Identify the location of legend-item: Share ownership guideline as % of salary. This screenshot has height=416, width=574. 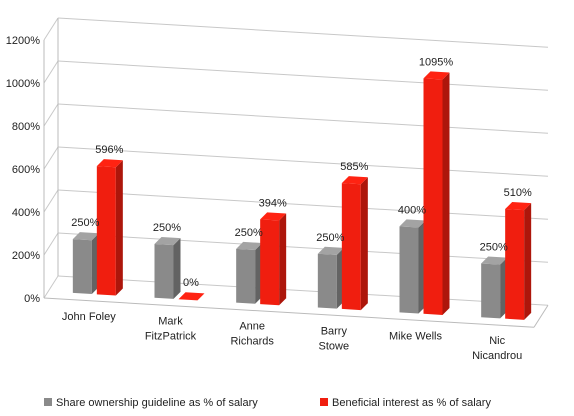
(151, 403).